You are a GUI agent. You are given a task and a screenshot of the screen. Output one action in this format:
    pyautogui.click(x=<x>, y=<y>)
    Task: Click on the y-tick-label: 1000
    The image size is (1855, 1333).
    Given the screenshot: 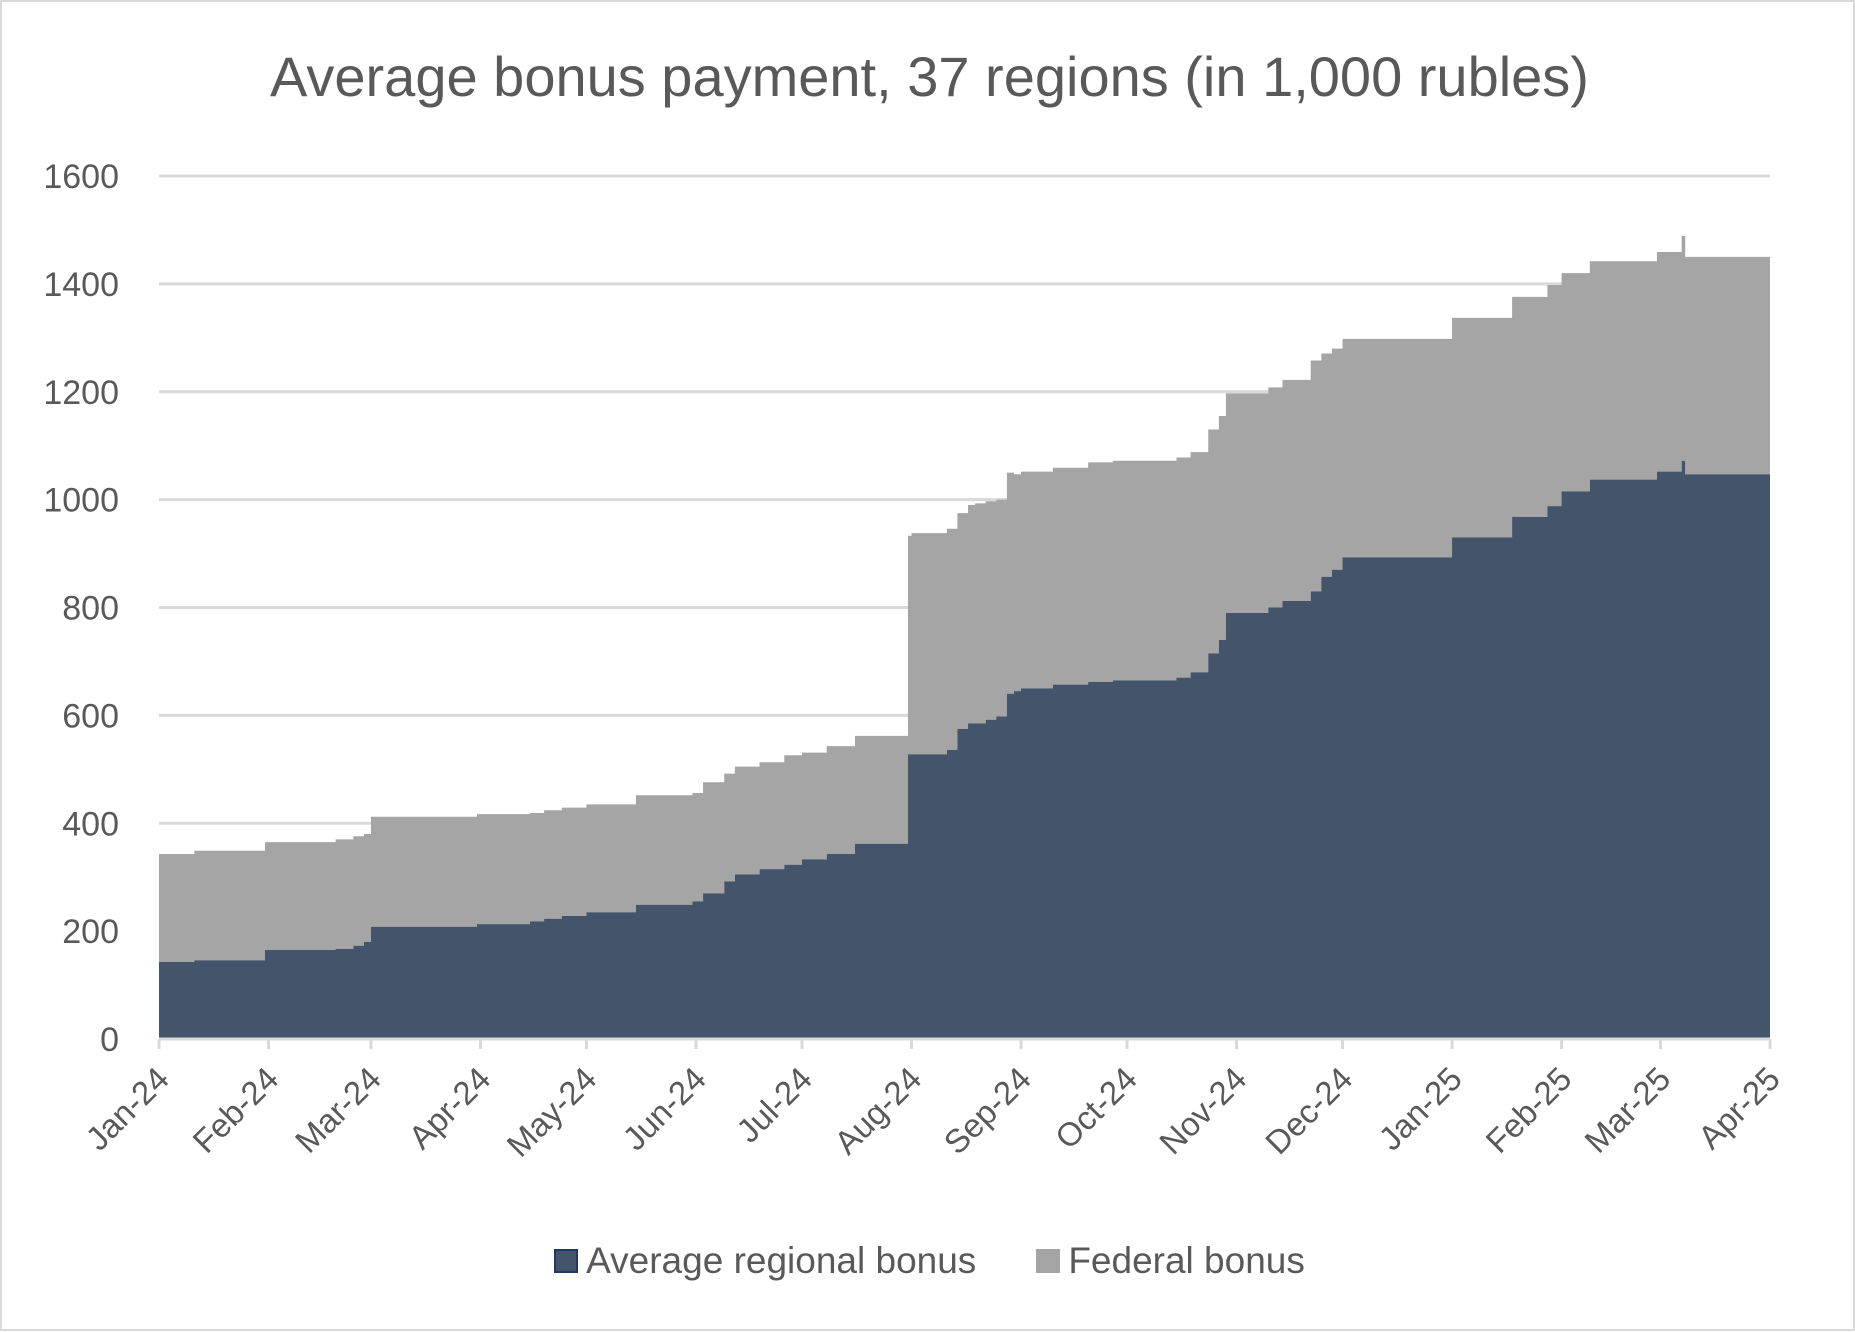 What is the action you would take?
    pyautogui.click(x=81, y=501)
    